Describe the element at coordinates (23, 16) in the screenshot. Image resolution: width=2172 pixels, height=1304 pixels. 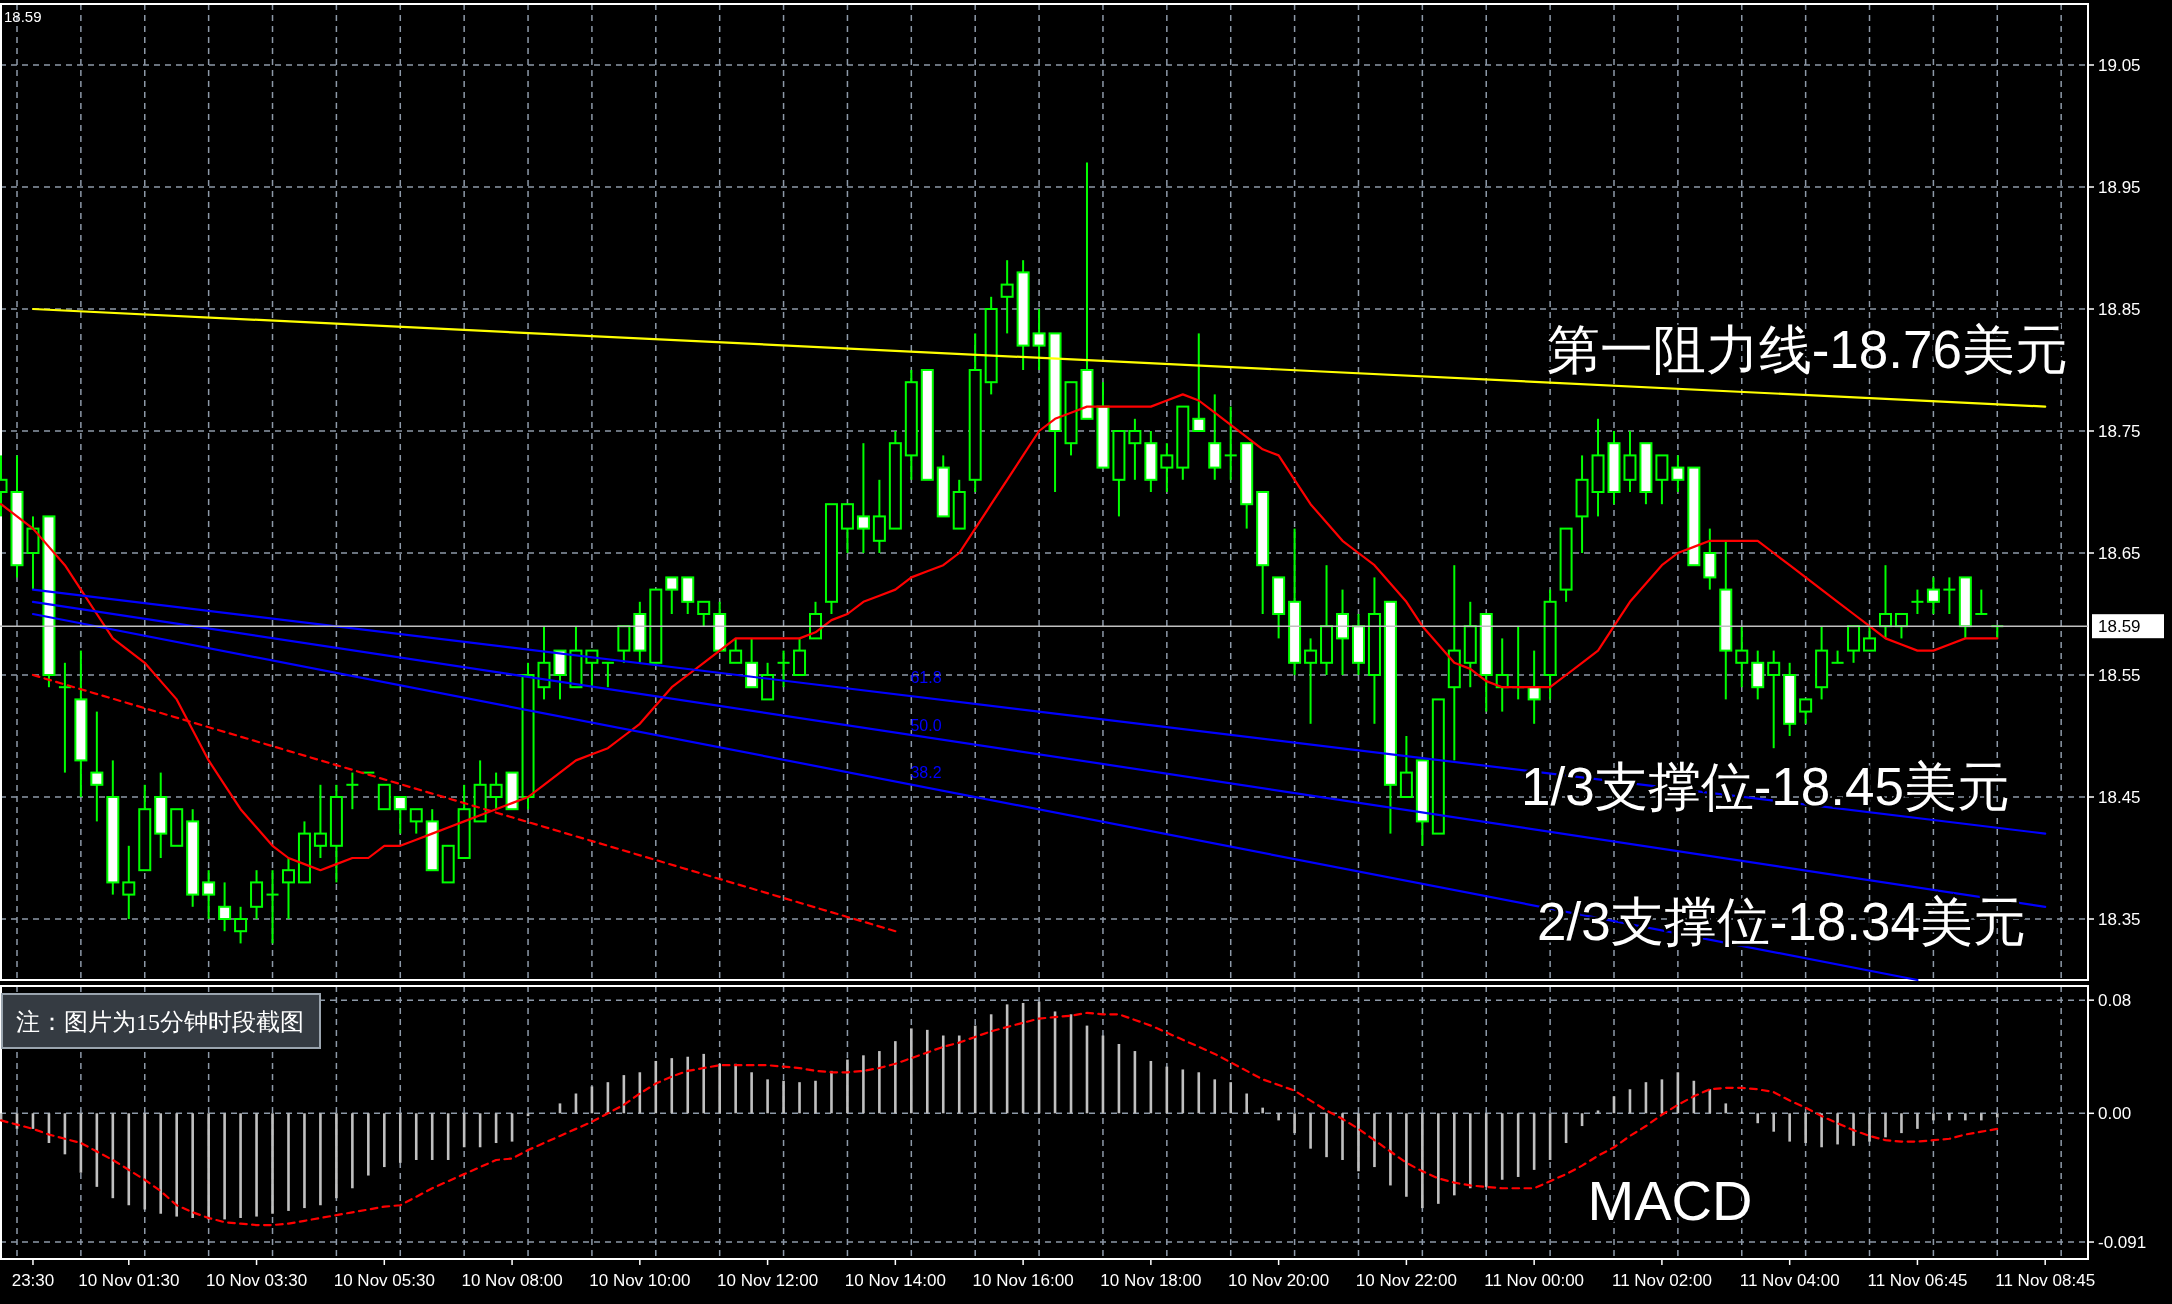
I see `annotation: 18.59` at that location.